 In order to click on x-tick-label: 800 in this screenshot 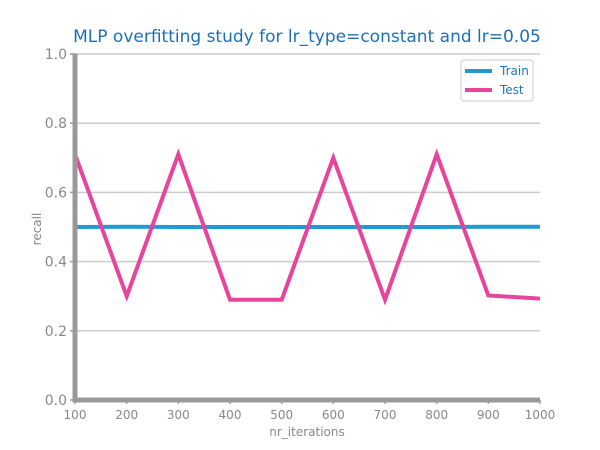, I will do `click(436, 415)`.